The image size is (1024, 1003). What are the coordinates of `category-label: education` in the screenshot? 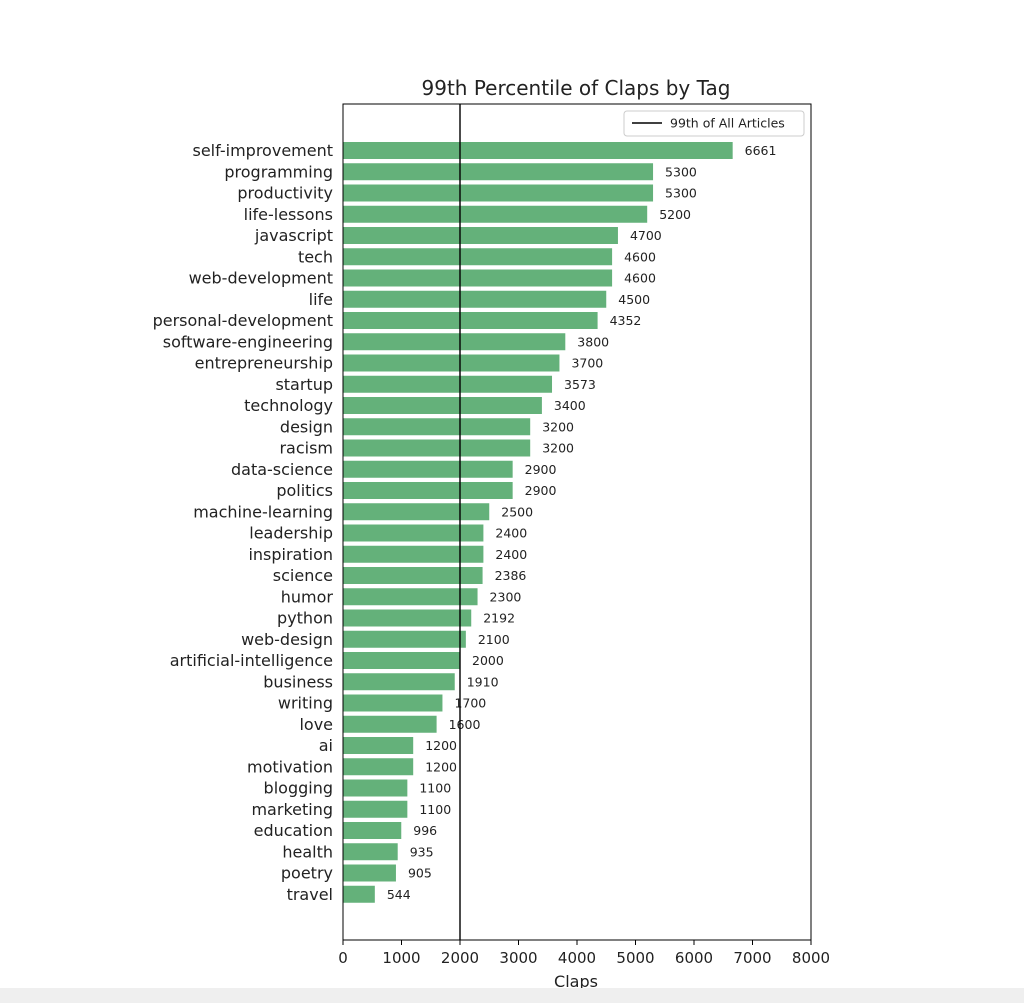 It's located at (293, 830).